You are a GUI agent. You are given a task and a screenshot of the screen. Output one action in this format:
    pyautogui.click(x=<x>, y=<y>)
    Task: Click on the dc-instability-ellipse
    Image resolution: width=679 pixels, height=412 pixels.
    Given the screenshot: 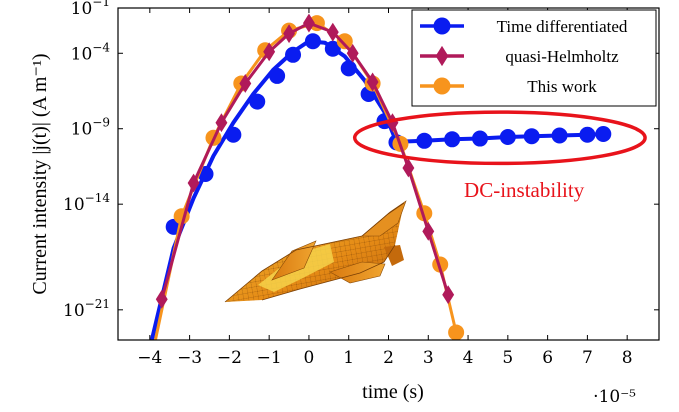 What is the action you would take?
    pyautogui.click(x=499, y=138)
    